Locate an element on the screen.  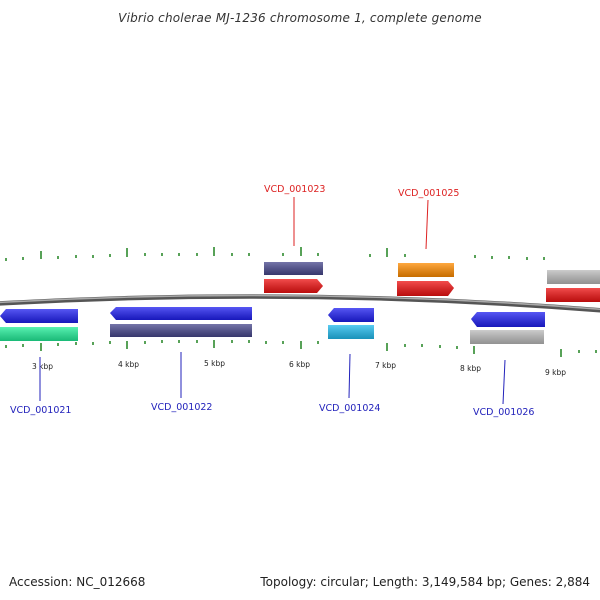
scale-label-4kbp: 4 kbp is located at coordinates (128, 364).